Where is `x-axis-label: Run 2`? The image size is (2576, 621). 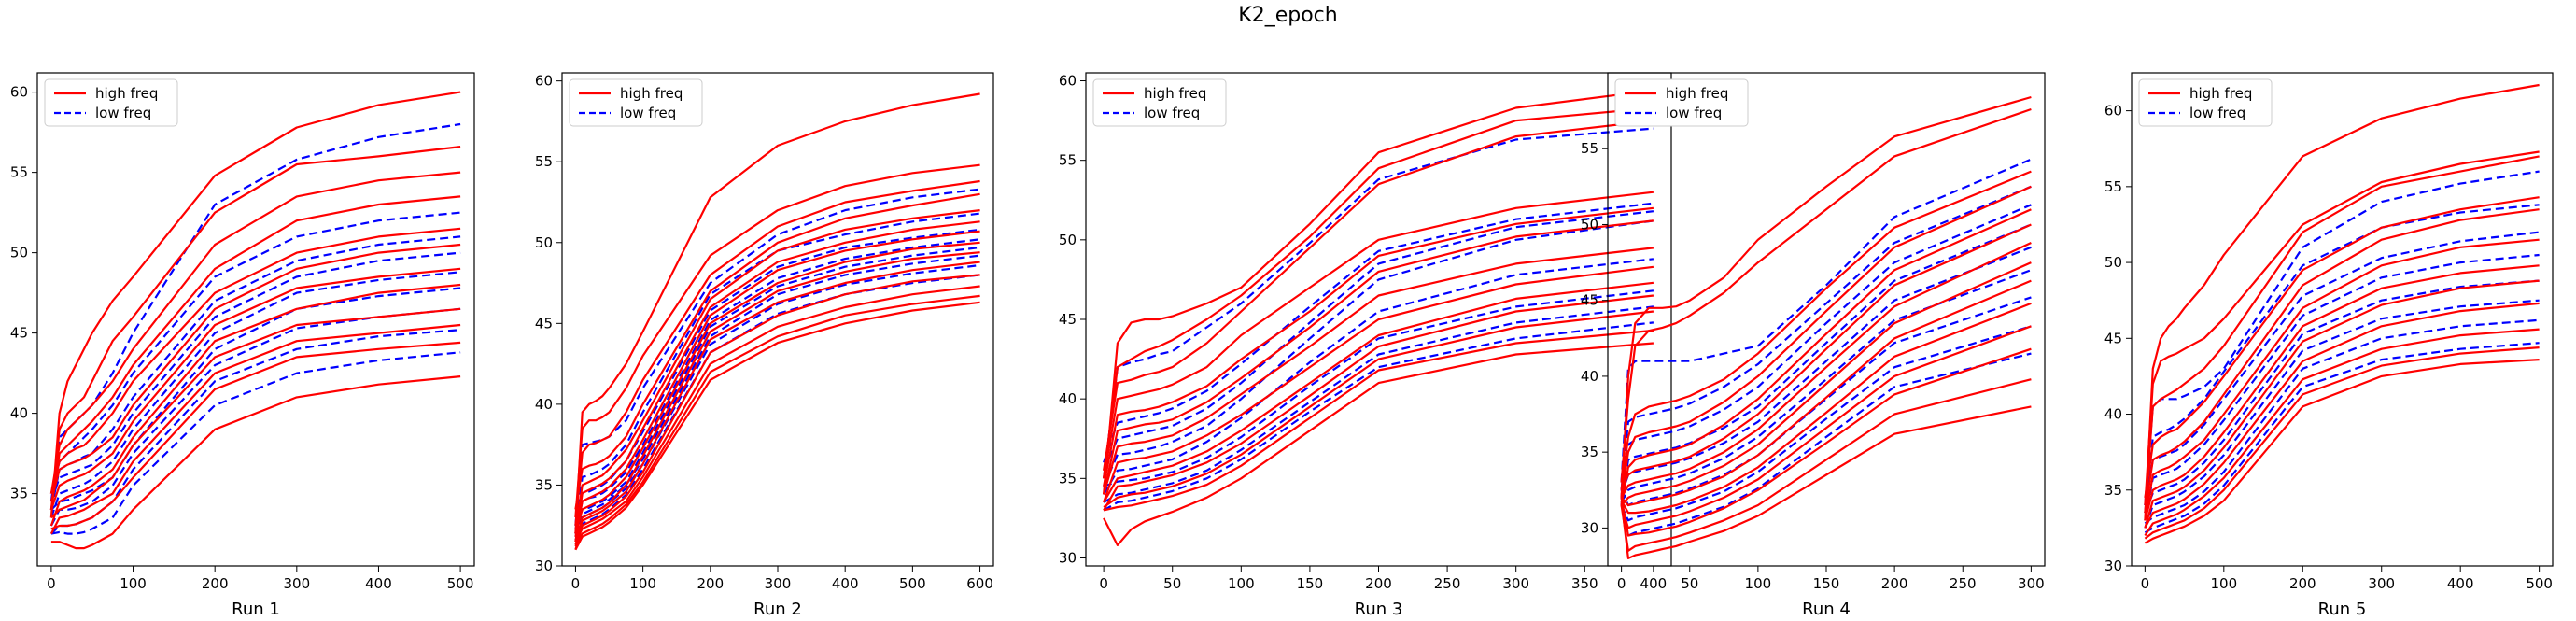 x-axis-label: Run 2 is located at coordinates (777, 610).